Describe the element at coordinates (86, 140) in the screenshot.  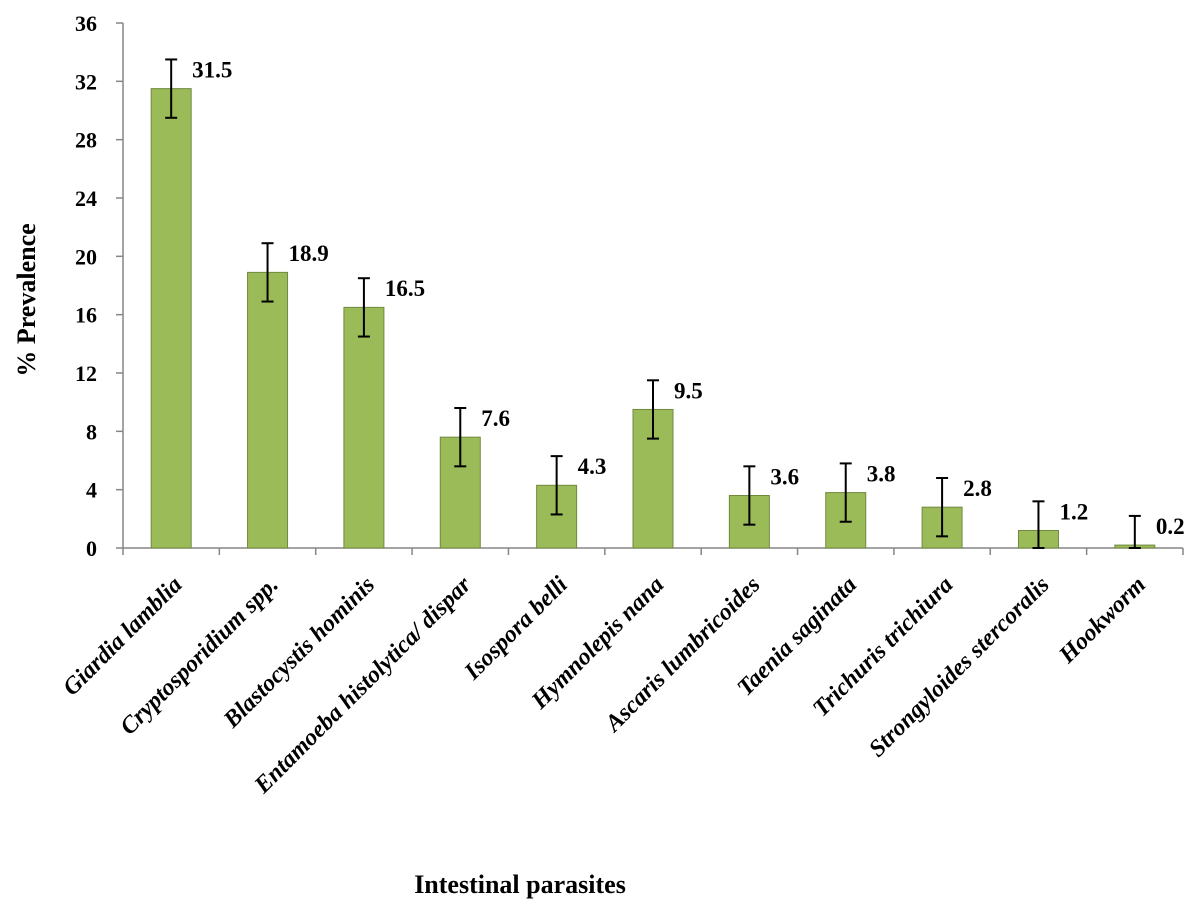
I see `y-tick-label: 28` at that location.